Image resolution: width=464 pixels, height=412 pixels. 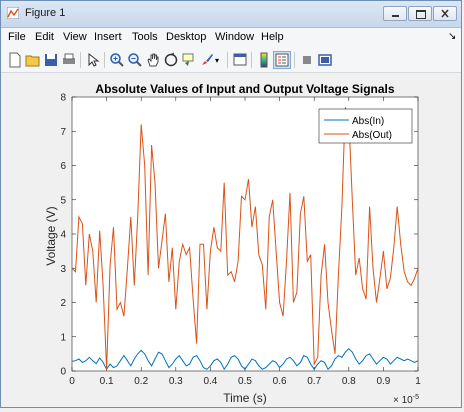 What do you see at coordinates (63, 372) in the screenshot?
I see `y-tick-label: 0` at bounding box center [63, 372].